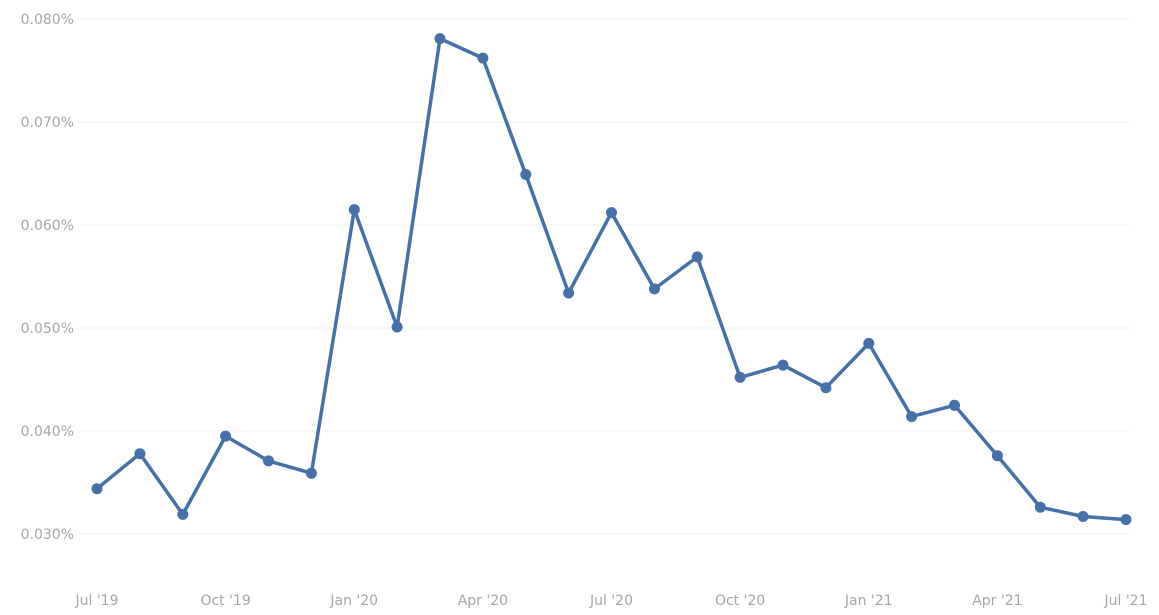 This screenshot has width=1159, height=615. Describe the element at coordinates (997, 601) in the screenshot. I see `x-tick-label: Apr '21` at that location.